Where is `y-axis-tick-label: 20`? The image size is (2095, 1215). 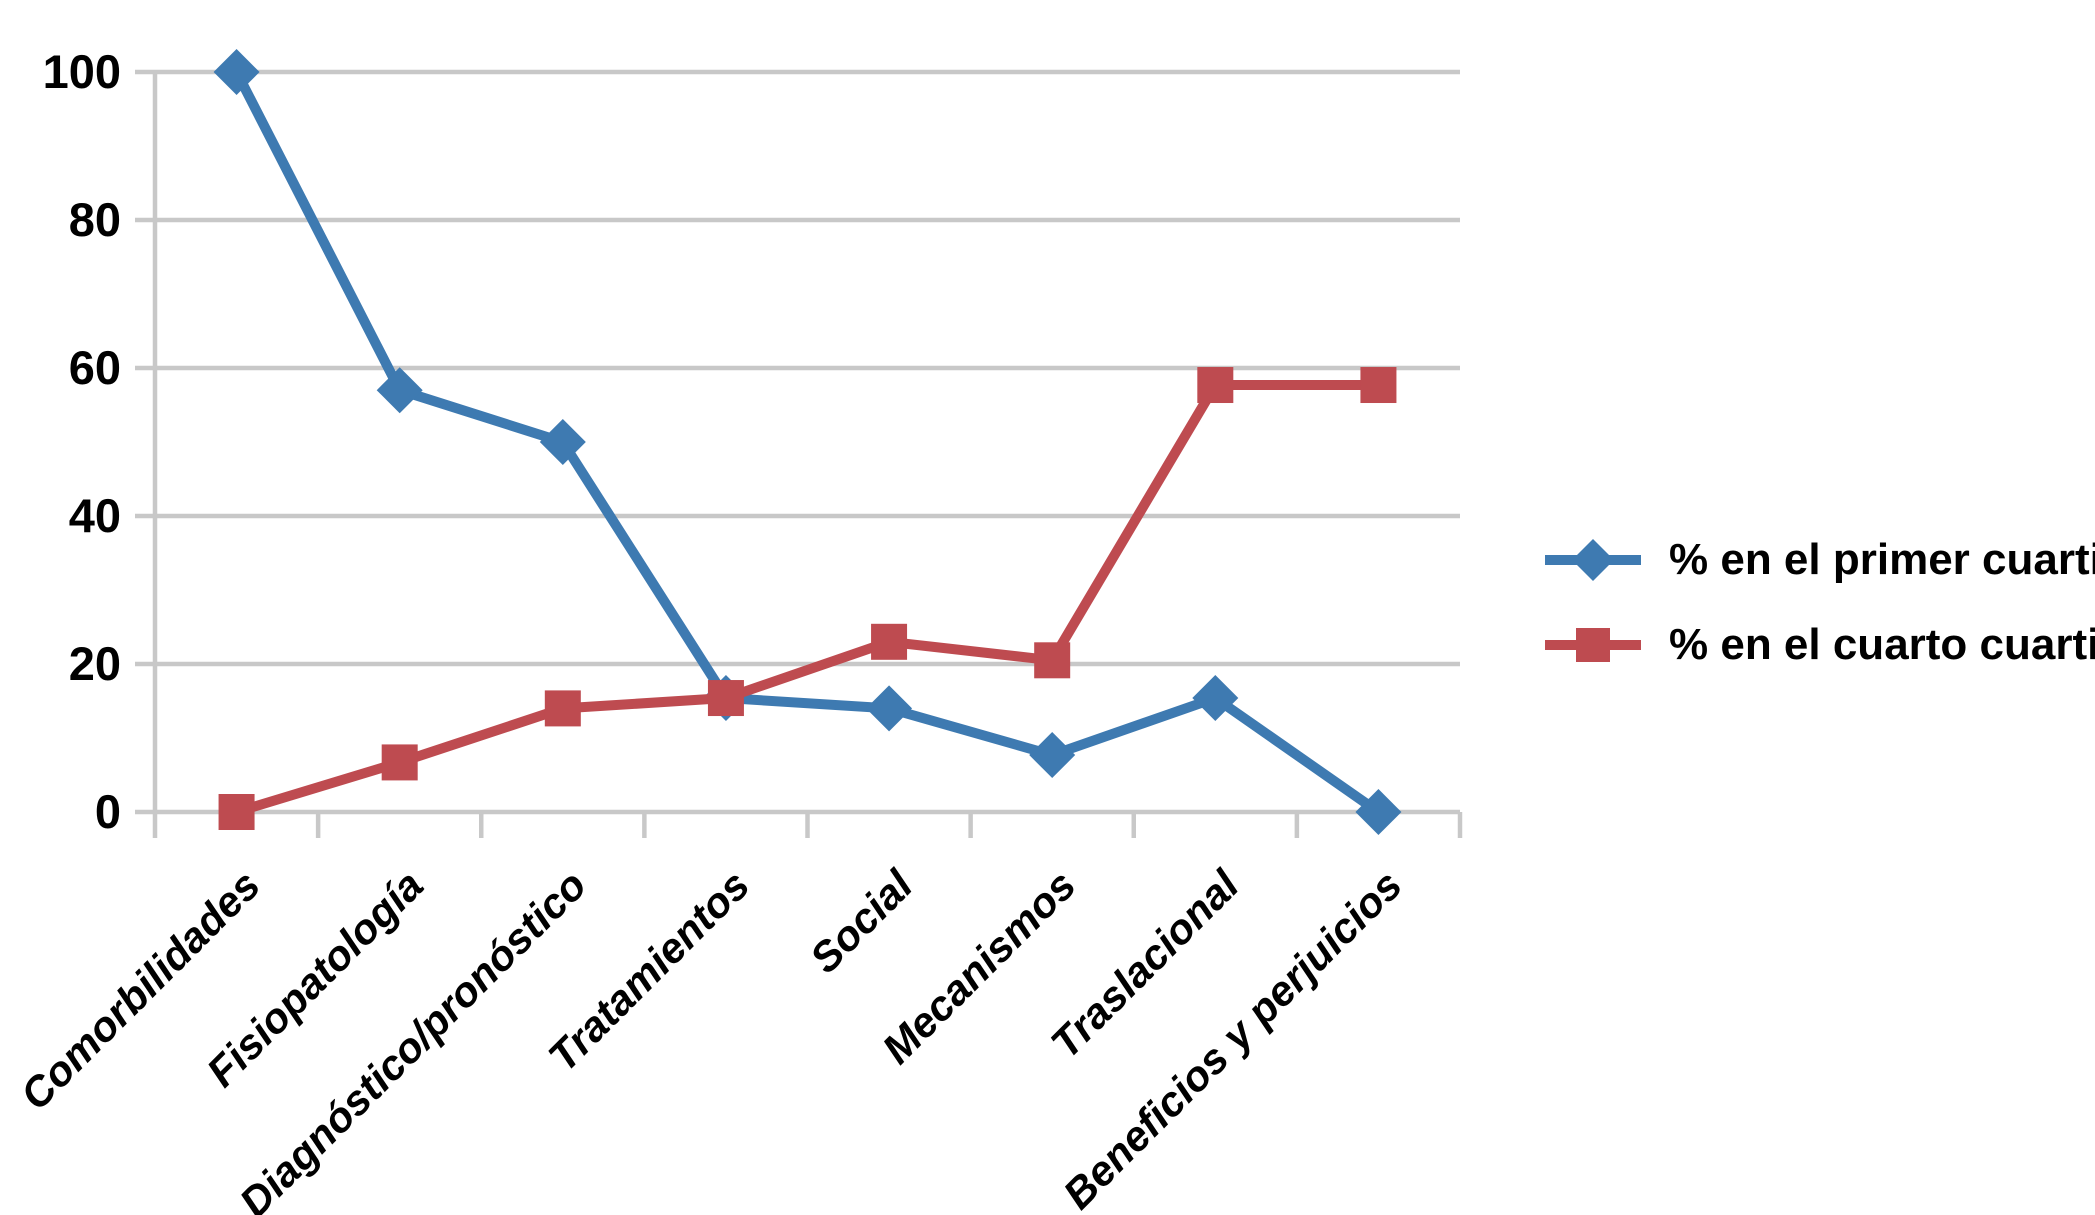 y-axis-tick-label: 20 is located at coordinates (95, 663).